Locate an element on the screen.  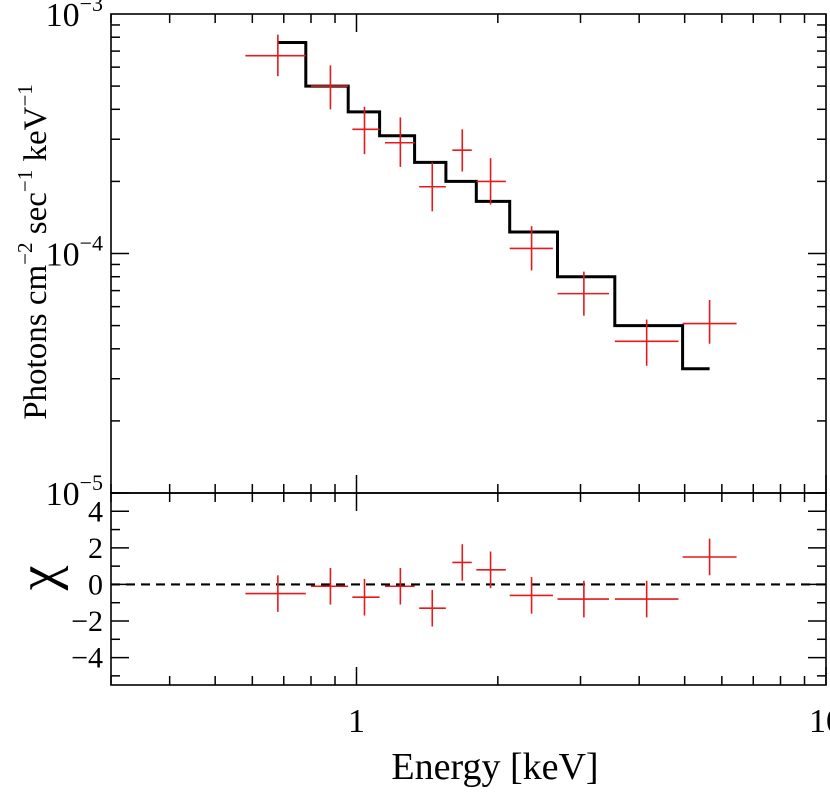
y-tick-label: 10⁻⁵ is located at coordinates (74, 491).